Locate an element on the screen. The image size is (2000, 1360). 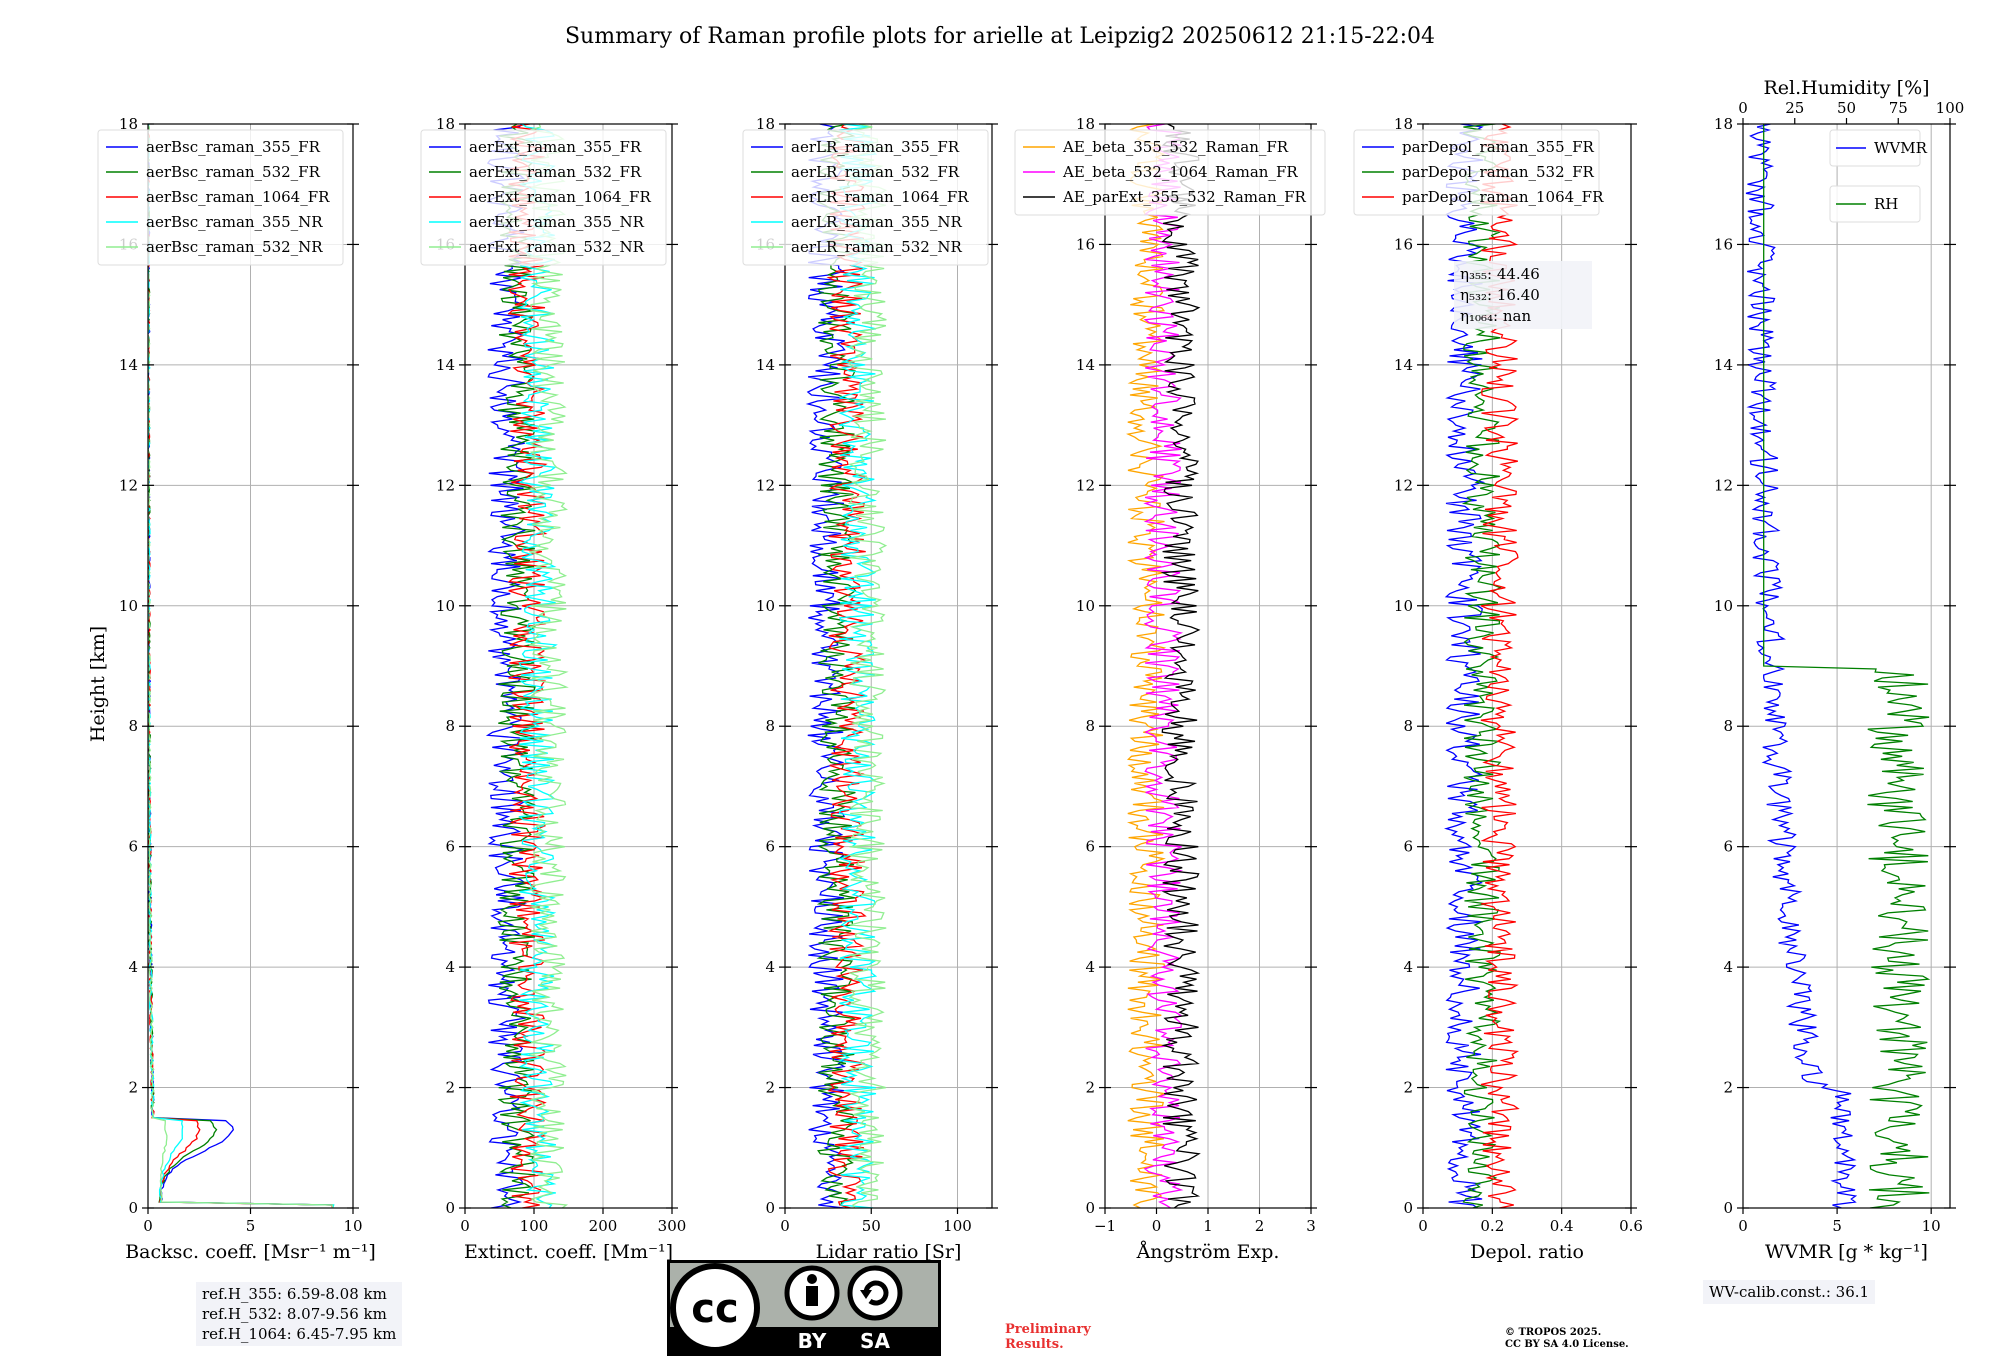
x-tick-label: 100 is located at coordinates (534, 1226).